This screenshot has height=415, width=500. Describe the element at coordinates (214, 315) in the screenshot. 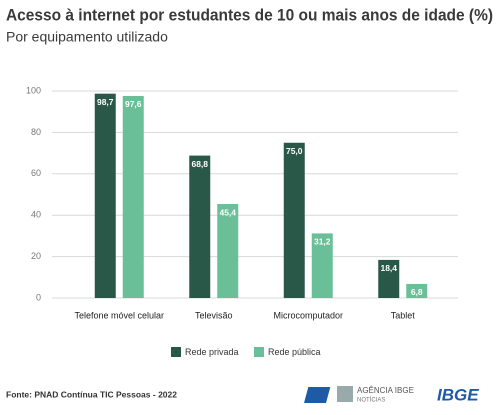

I see `x-tick-label: Televisão` at that location.